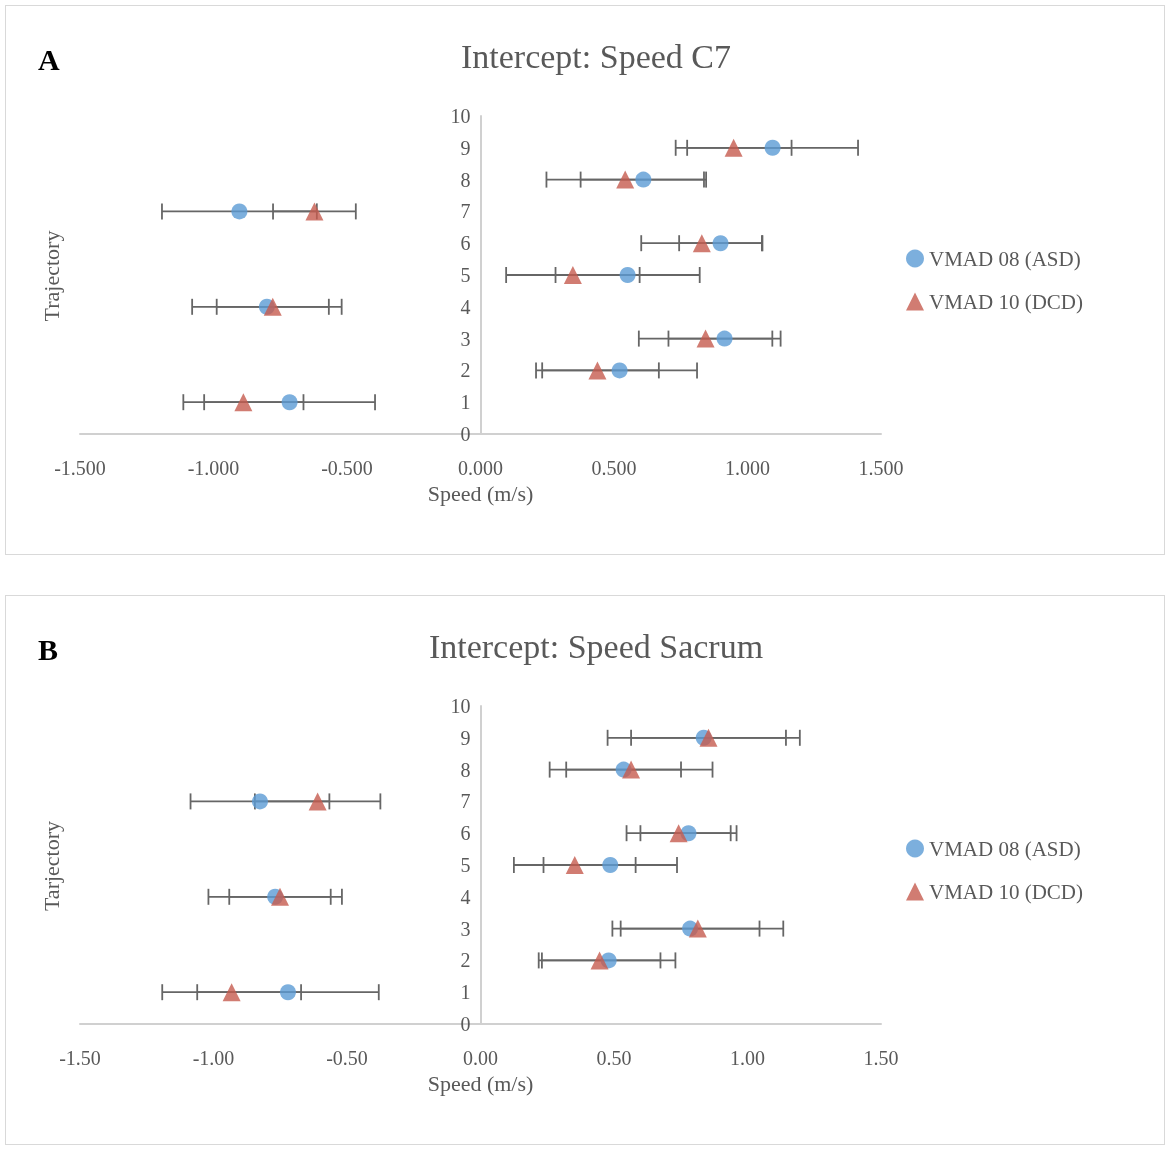  Describe the element at coordinates (347, 468) in the screenshot. I see `x-tick-label: -0.500` at that location.